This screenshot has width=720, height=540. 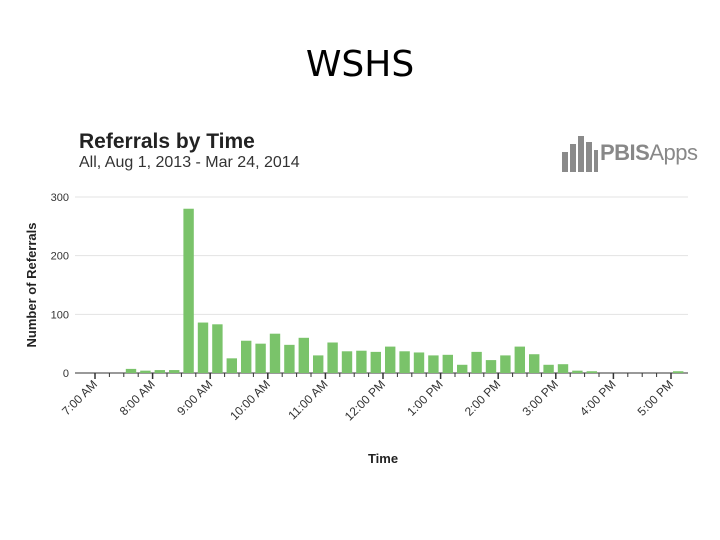 I want to click on x-tick-label: 7:00 AM, so click(x=79, y=397).